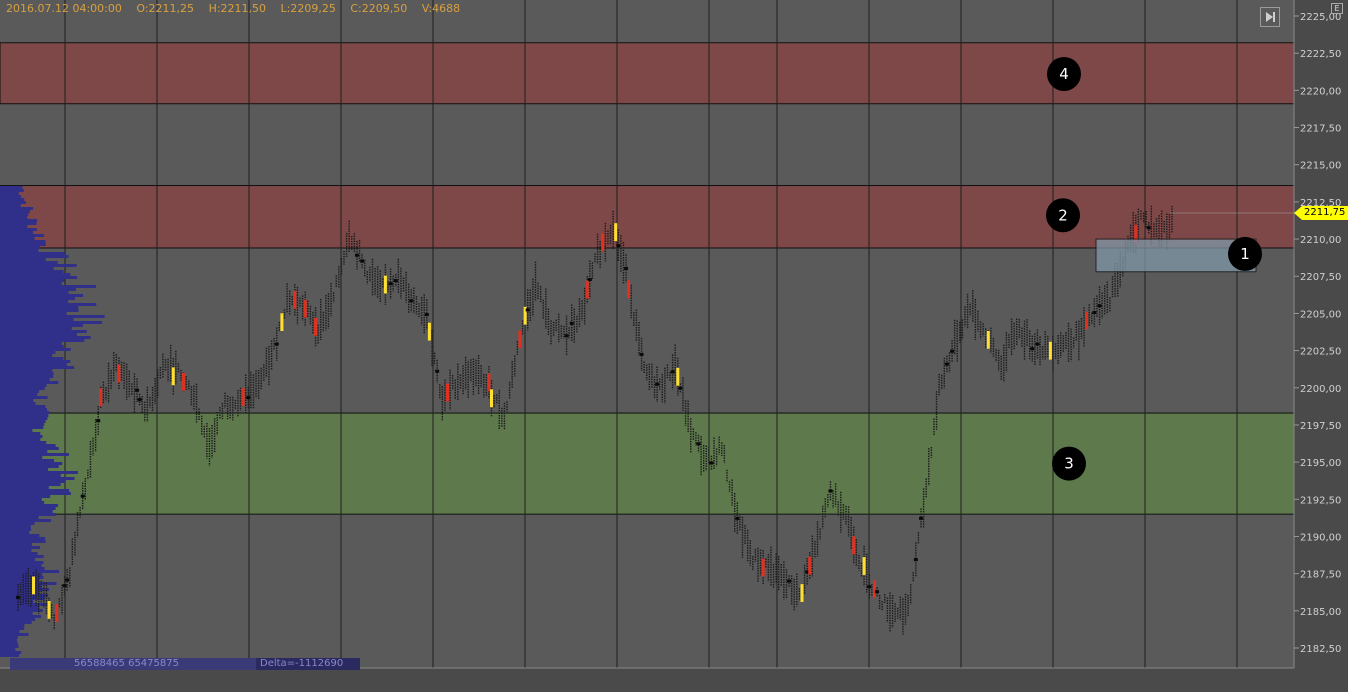 This screenshot has height=692, width=1348. Describe the element at coordinates (1069, 464) in the screenshot. I see `zone-marker-label: 3` at that location.